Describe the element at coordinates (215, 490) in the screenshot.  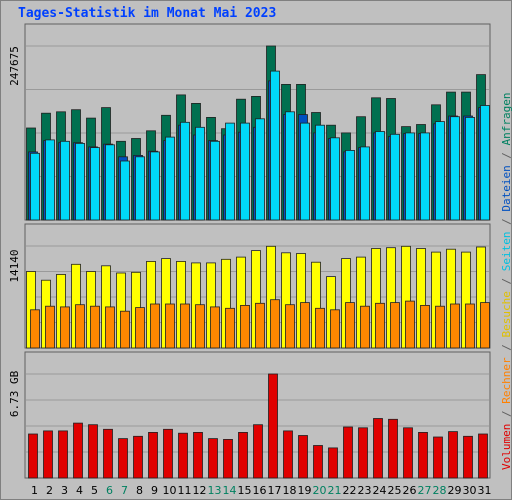
I see `x-tick-label: 13` at that location.